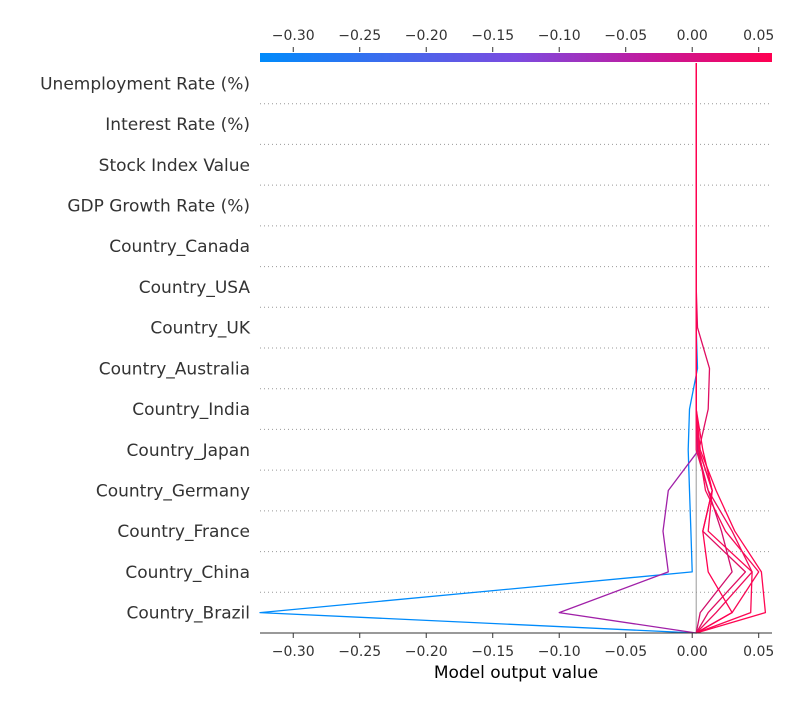 The width and height of the screenshot is (800, 710). What do you see at coordinates (492, 36) in the screenshot?
I see `top-tick-label: −0.15` at bounding box center [492, 36].